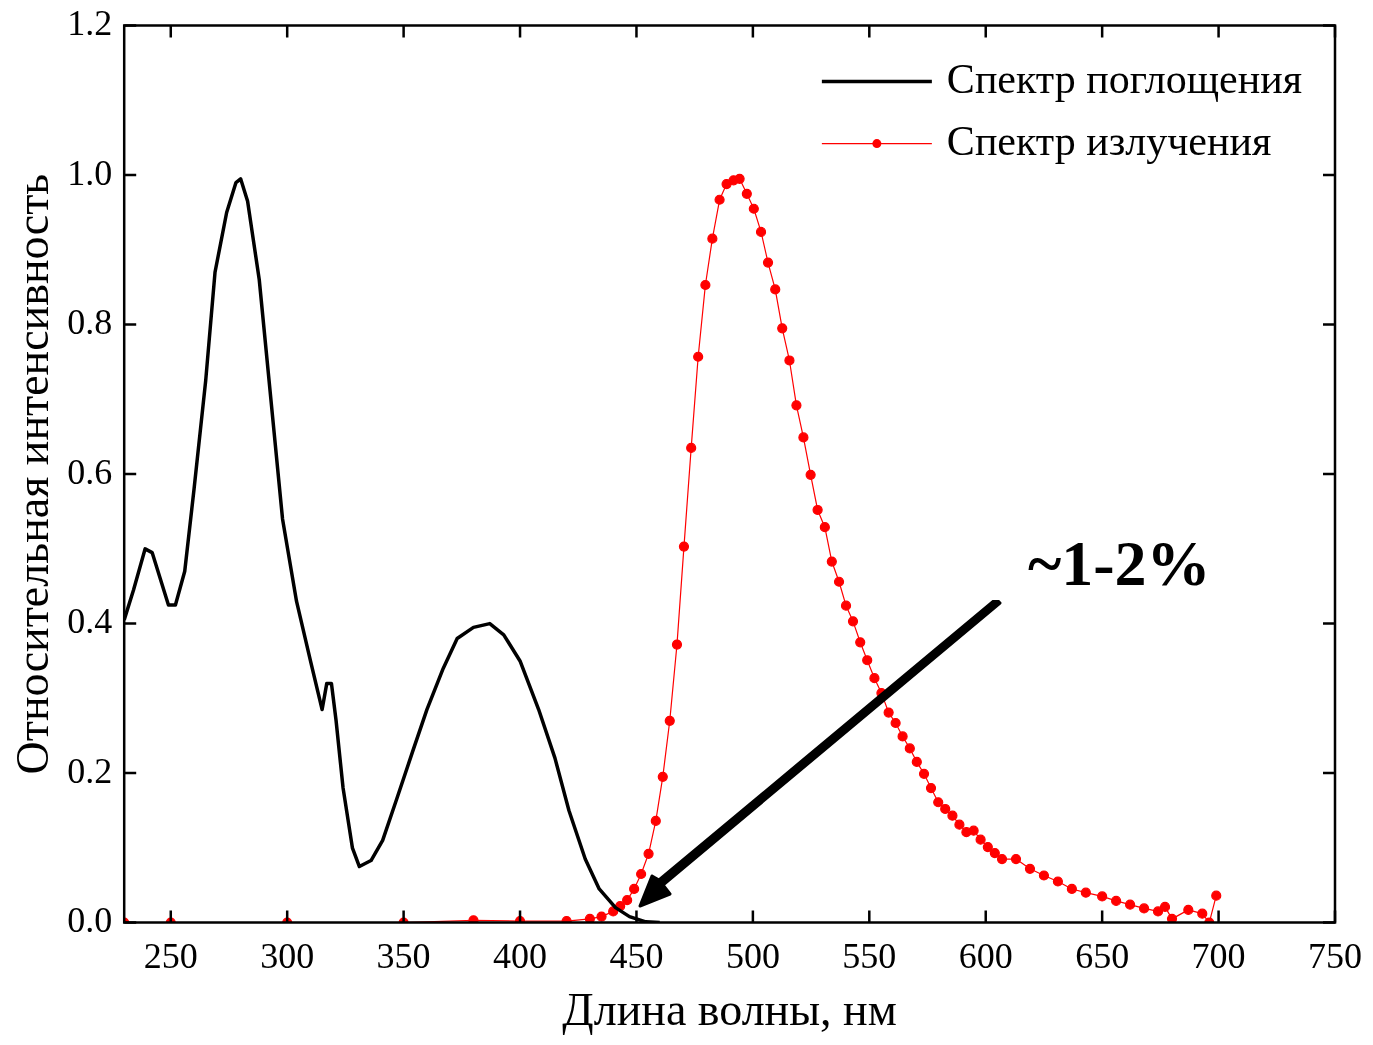  What do you see at coordinates (729, 1010) in the screenshot?
I see `x-axis-title: Длина волны, нм` at bounding box center [729, 1010].